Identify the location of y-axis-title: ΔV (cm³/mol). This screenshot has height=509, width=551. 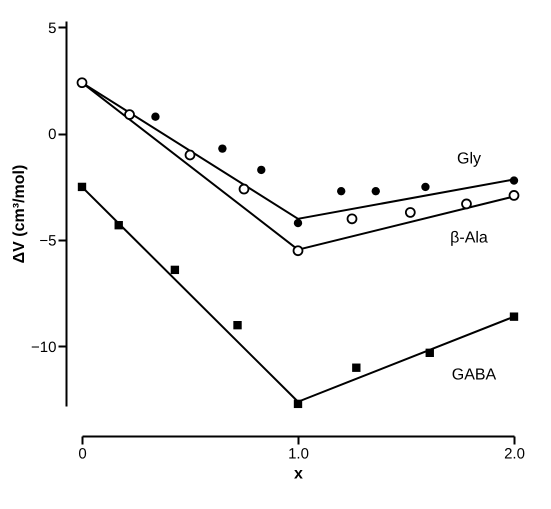
(19, 214).